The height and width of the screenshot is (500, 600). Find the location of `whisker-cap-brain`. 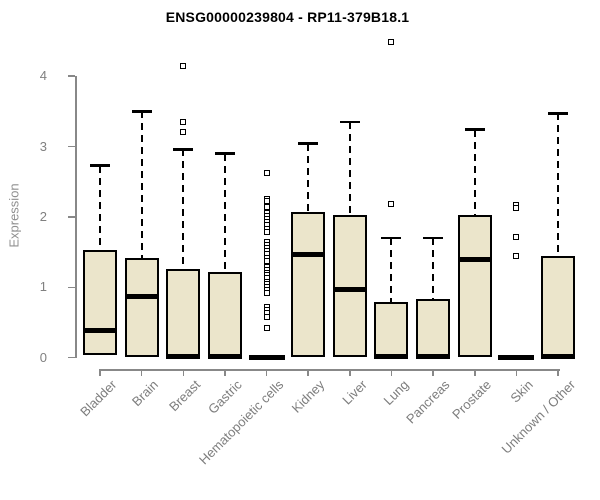

whisker-cap-brain is located at coordinates (141, 111).